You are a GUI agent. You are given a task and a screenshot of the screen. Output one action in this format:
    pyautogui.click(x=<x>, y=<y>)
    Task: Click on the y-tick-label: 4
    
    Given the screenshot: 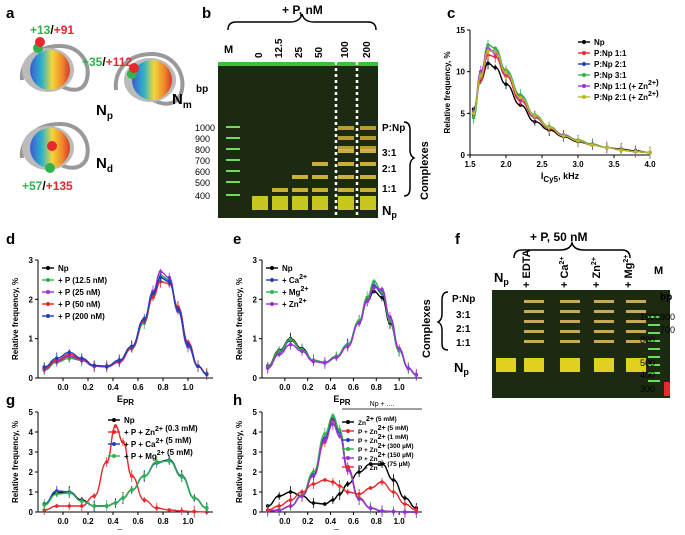 What is the action you would take?
    pyautogui.click(x=255, y=432)
    